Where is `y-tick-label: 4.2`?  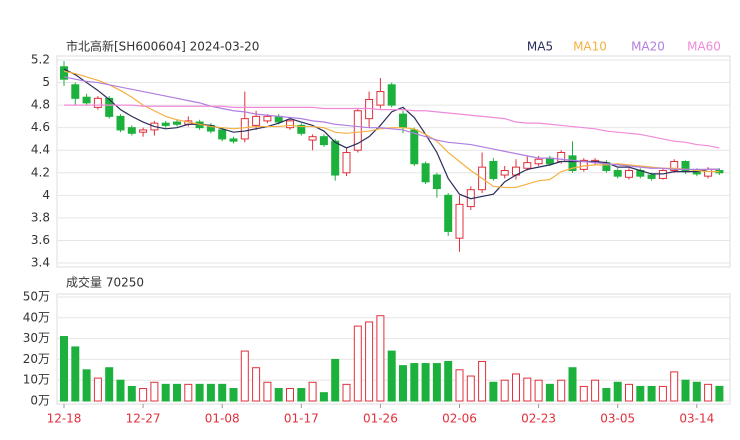 y-tick-label: 4.2 is located at coordinates (40, 172).